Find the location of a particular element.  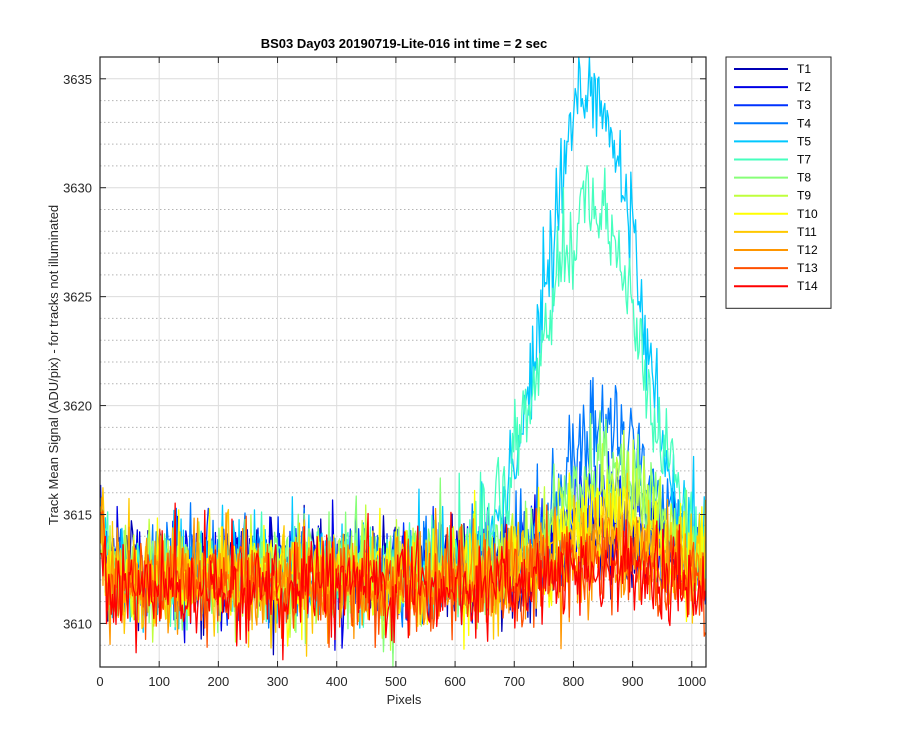

legend-label-t3: T3 is located at coordinates (804, 105).